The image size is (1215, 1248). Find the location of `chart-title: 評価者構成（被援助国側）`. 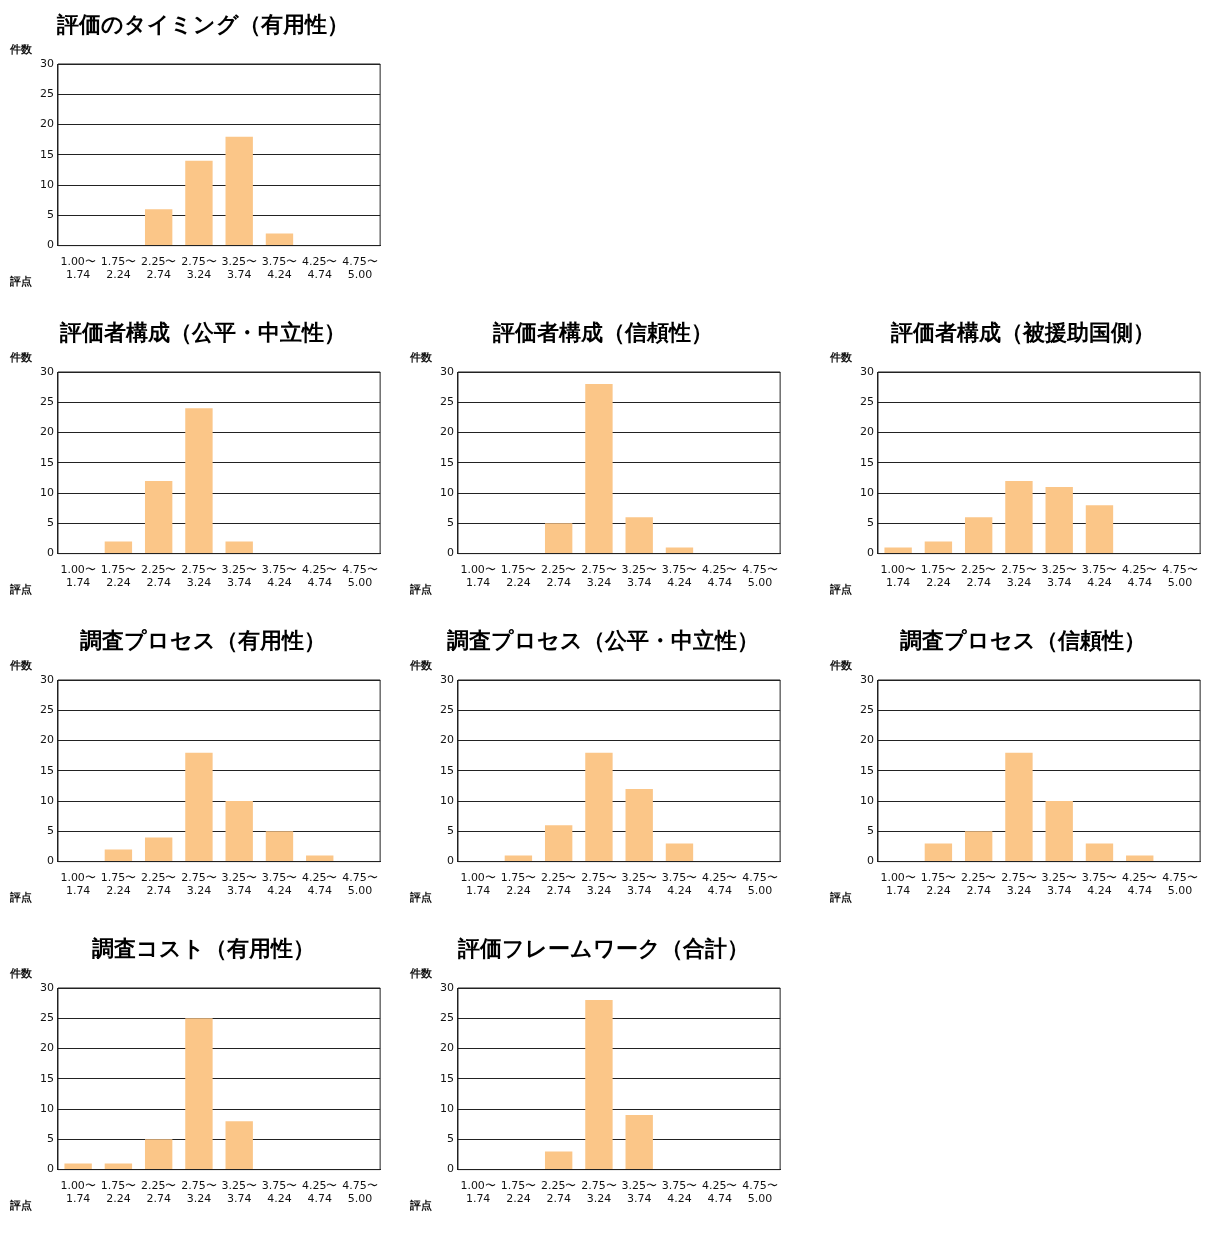

chart-title: 評価者構成（被援助国側） is located at coordinates (1023, 333).